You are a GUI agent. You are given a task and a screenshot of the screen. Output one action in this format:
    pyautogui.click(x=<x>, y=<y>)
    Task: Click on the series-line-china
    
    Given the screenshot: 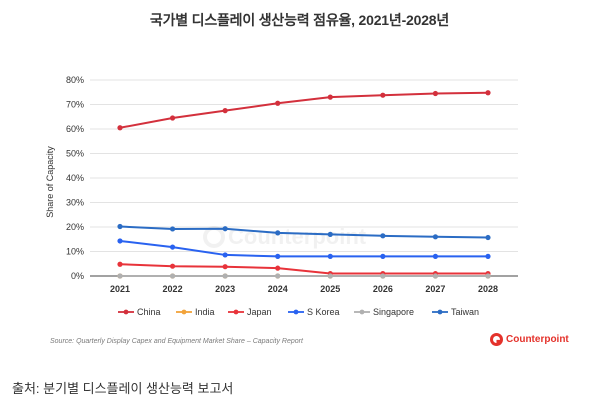 What is the action you would take?
    pyautogui.click(x=304, y=110)
    